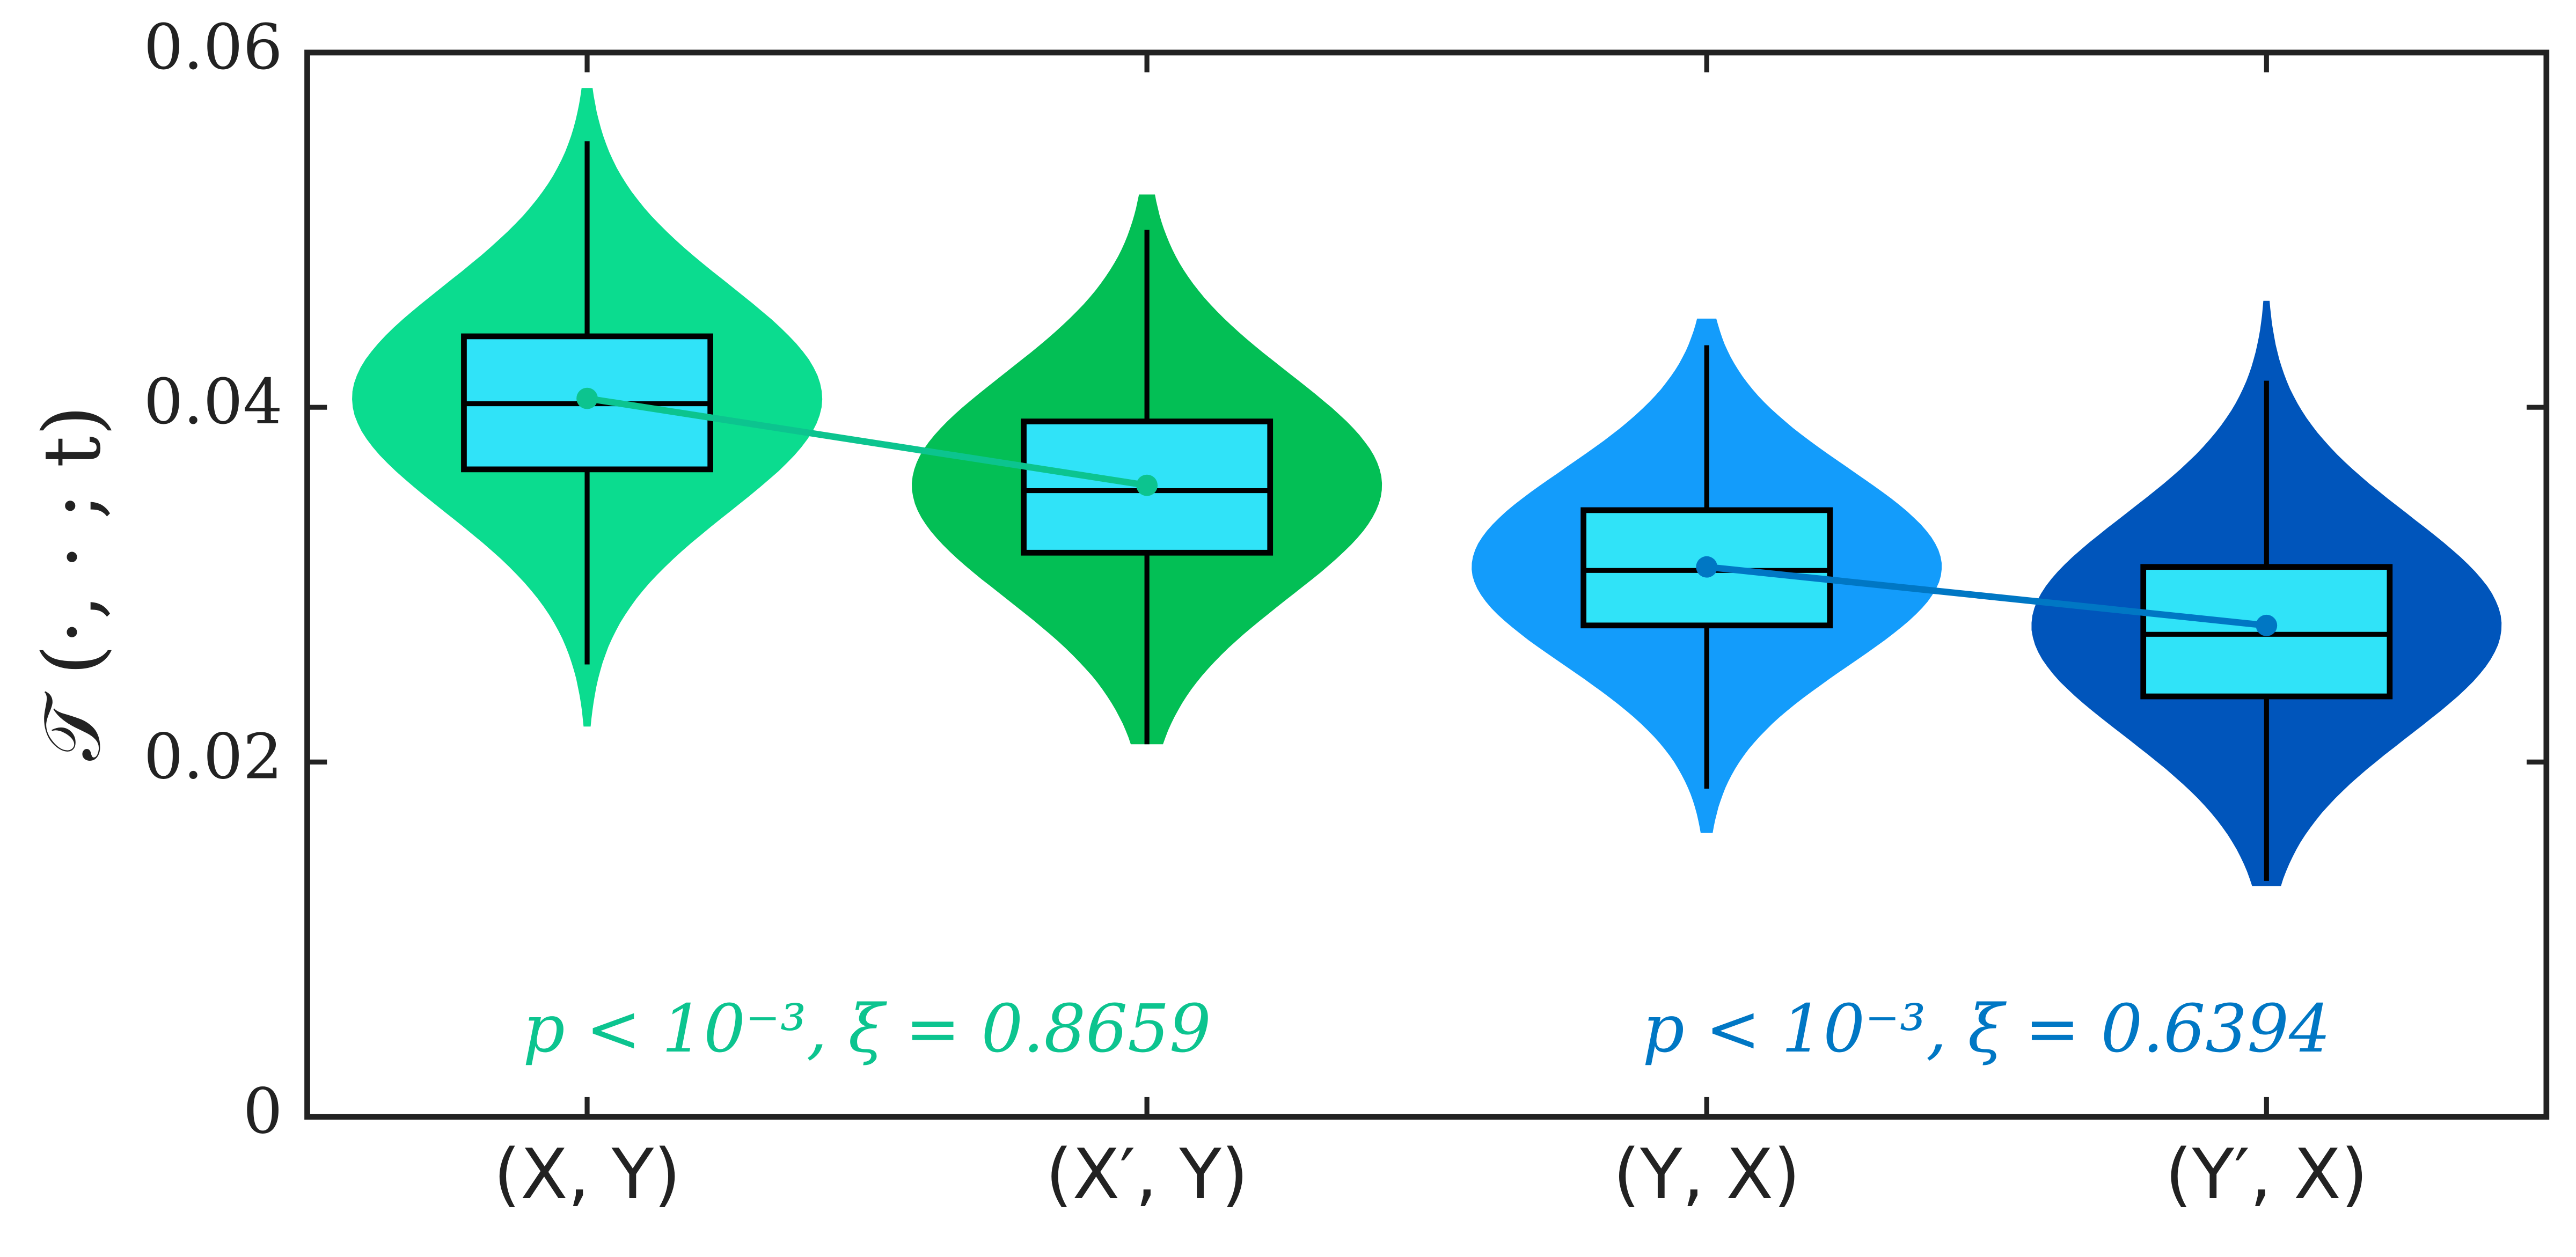 This screenshot has height=1257, width=2576. Describe the element at coordinates (867, 1028) in the screenshot. I see `annotation: p < 10⁻³, ξ = 0.8659` at that location.